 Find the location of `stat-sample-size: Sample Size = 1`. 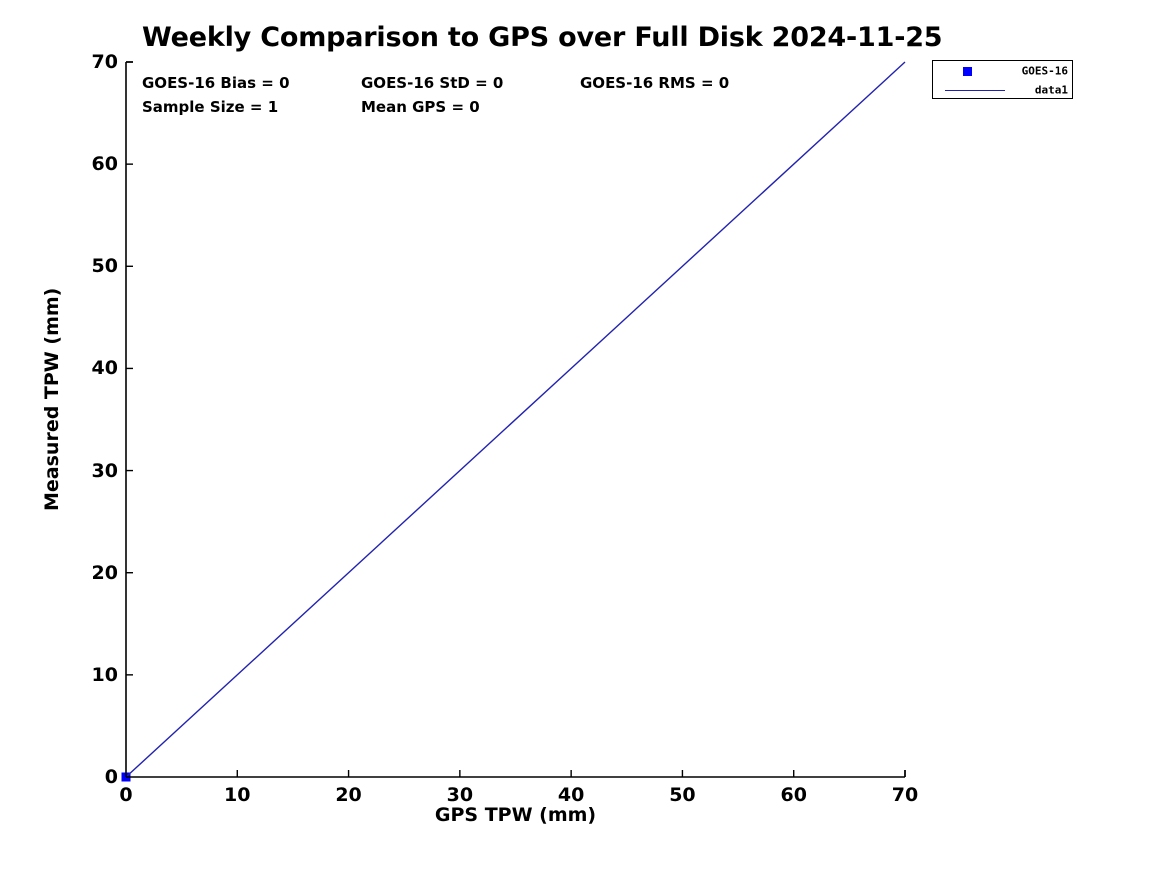

stat-sample-size: Sample Size = 1 is located at coordinates (210, 107).